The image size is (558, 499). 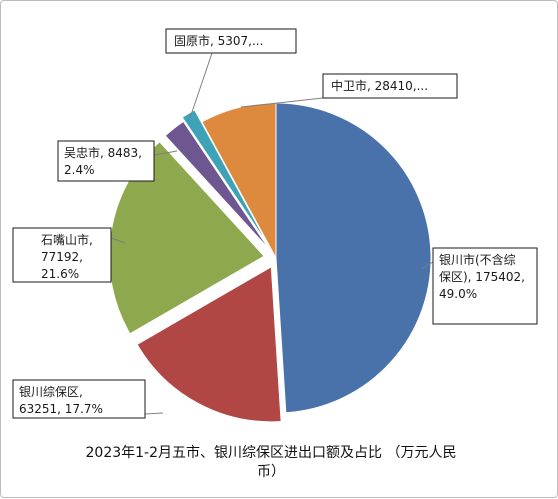 I want to click on data-label: 保区), 175402,, so click(x=482, y=277).